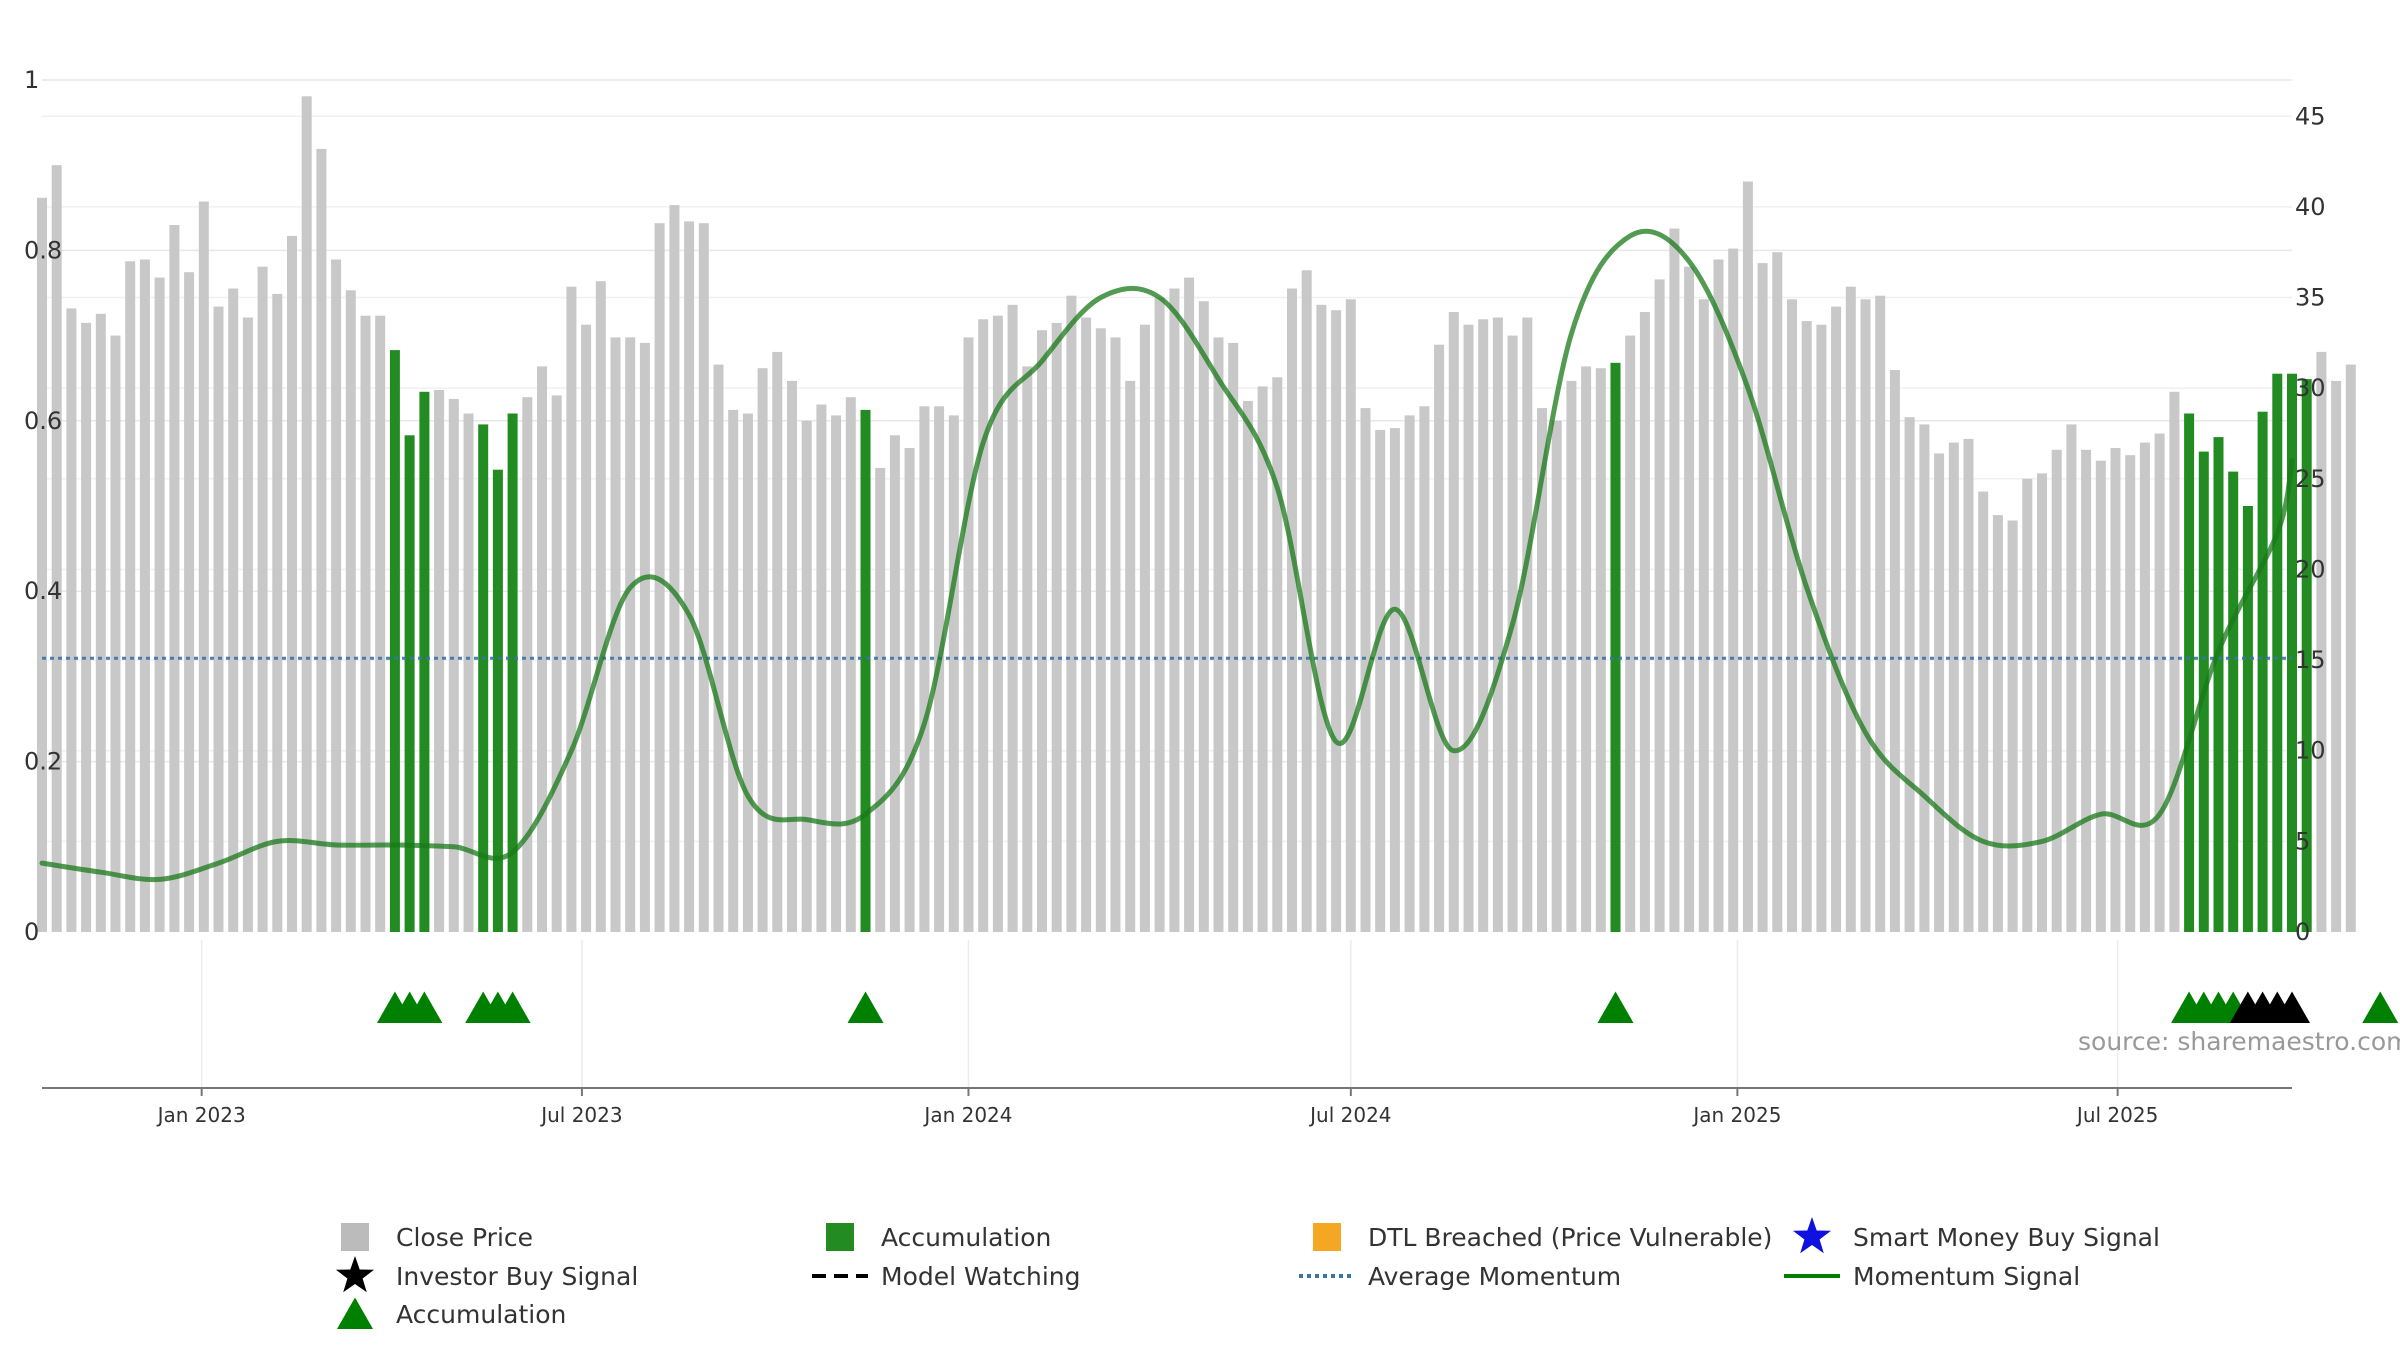 The image size is (2400, 1350). I want to click on right-tick-label: 35, so click(2310, 298).